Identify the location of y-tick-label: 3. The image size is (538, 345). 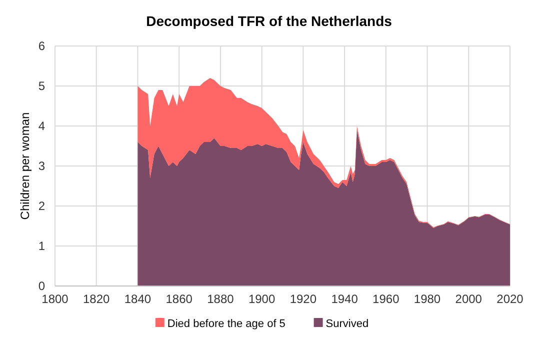
(42, 166).